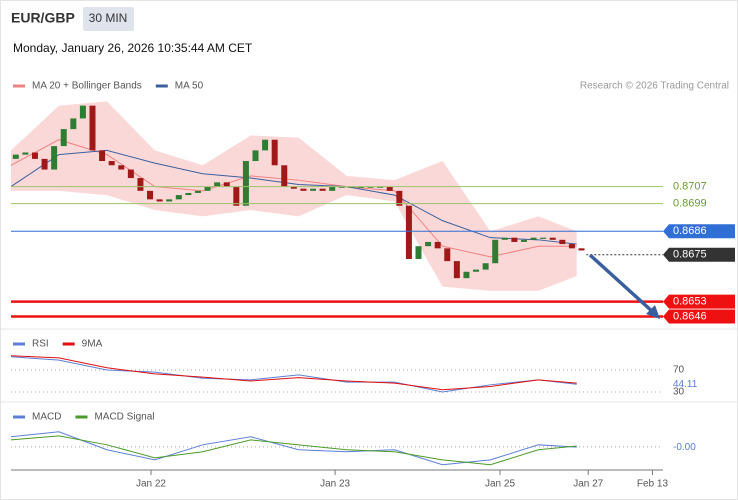  Describe the element at coordinates (685, 384) in the screenshot. I see `last-value-label: 44.11` at that location.